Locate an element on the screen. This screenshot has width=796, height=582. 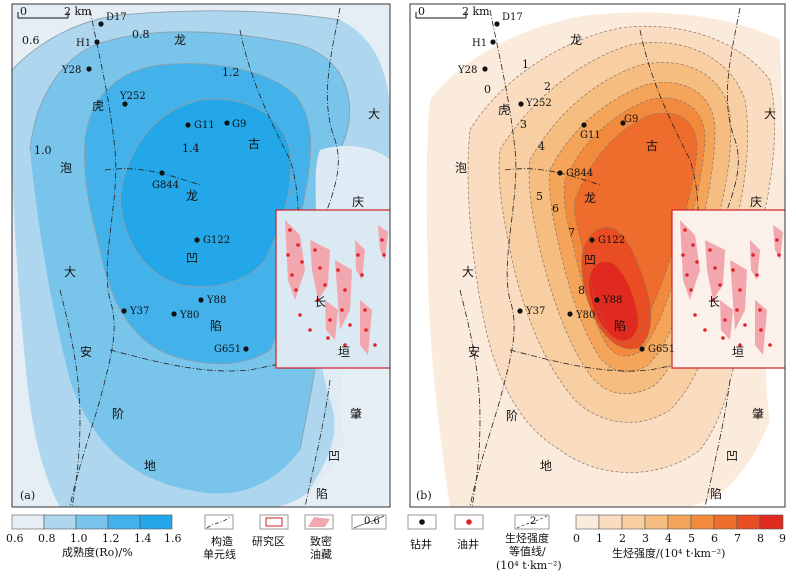
contour-label: 0 is located at coordinates (487, 89).